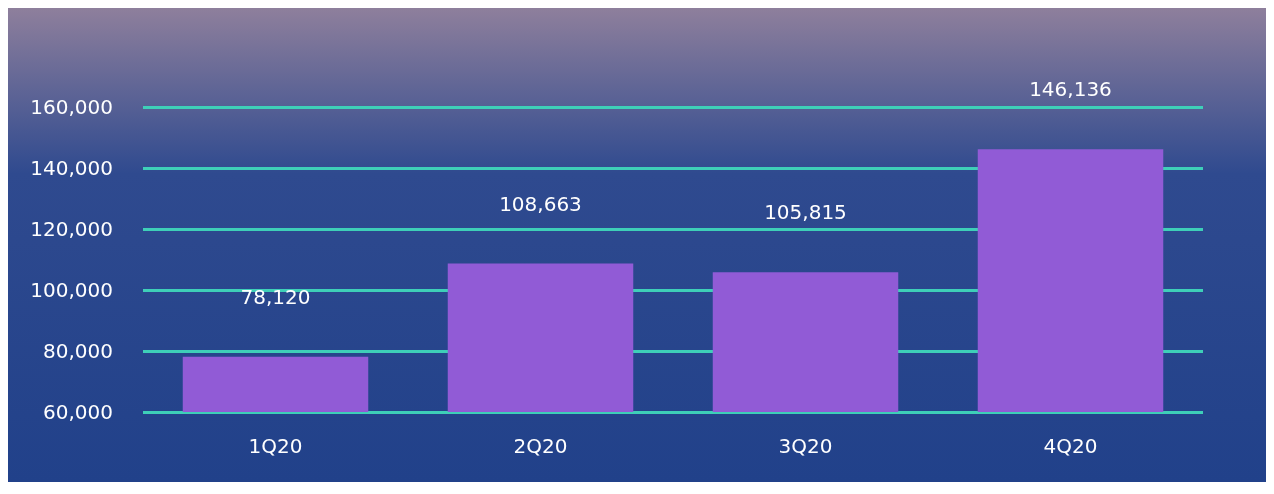  What do you see at coordinates (540, 446) in the screenshot?
I see `x-tick-label: 2Q20` at bounding box center [540, 446].